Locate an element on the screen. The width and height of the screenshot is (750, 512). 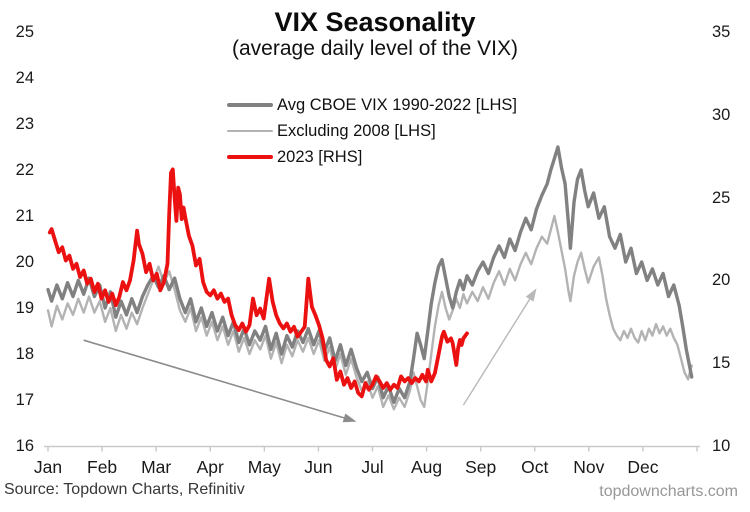
source-note: Source: Topdown Charts, Refinitiv is located at coordinates (124, 489).